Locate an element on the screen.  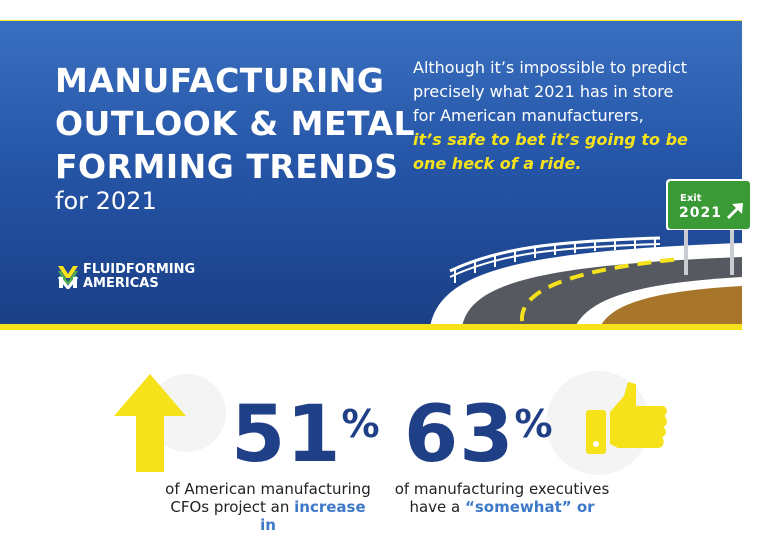
stat-desc-line: of American manufacturing is located at coordinates (268, 489).